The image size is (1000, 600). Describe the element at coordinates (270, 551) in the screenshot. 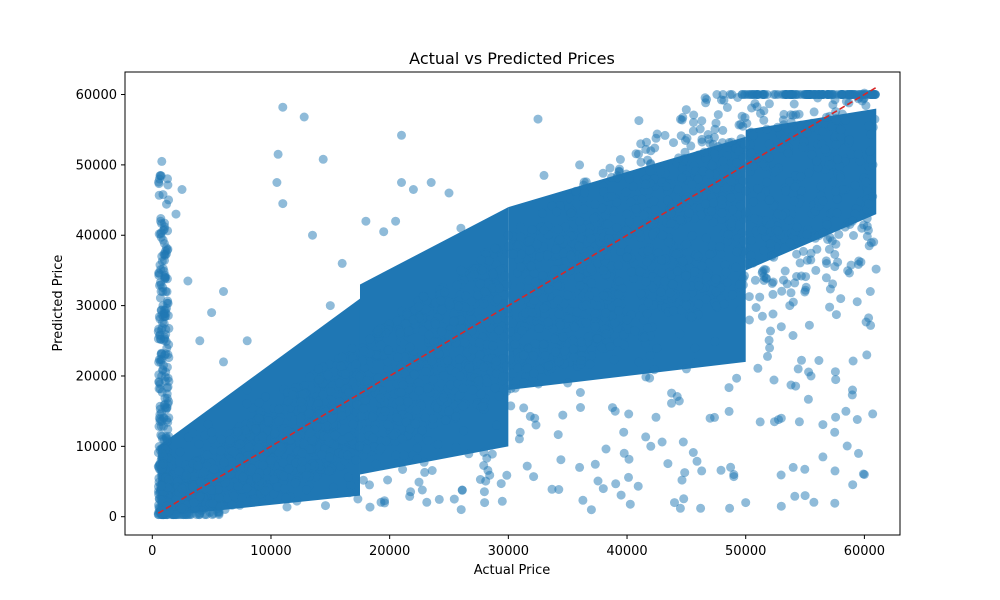

I see `x-tick-label: 10000` at that location.